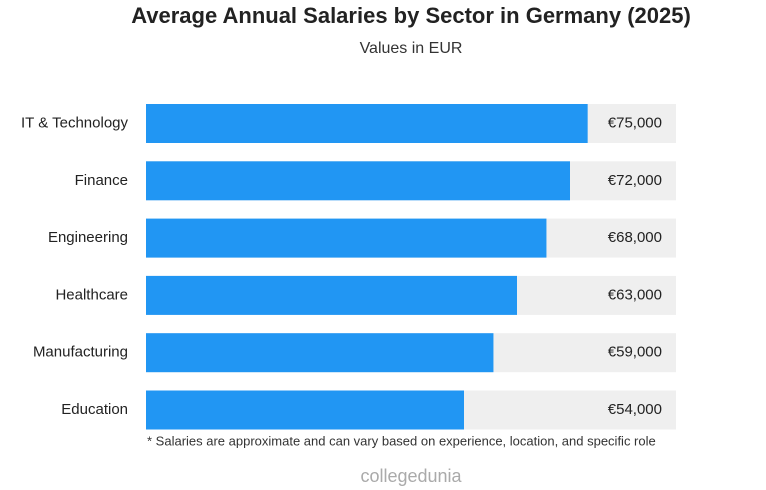 This screenshot has width=766, height=490. I want to click on value-label: €54,000, so click(635, 409).